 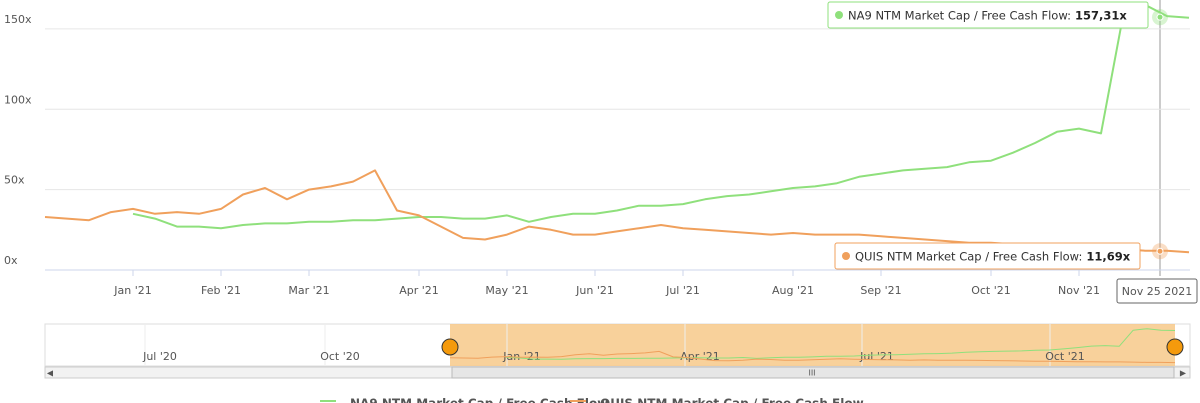 What do you see at coordinates (18, 19) in the screenshot?
I see `y-tick-label: 150x` at bounding box center [18, 19].